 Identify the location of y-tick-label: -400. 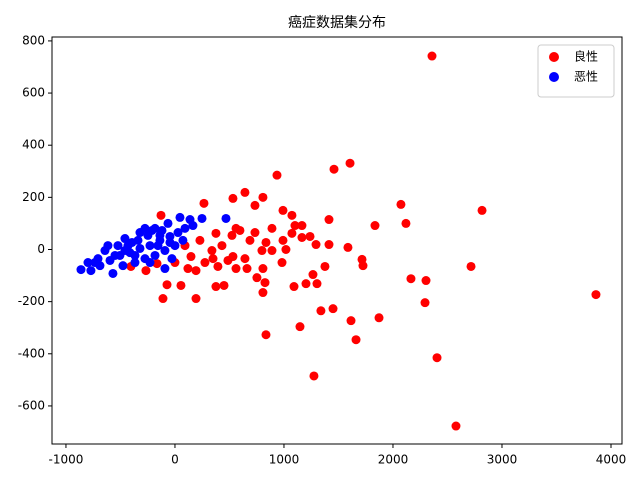
(31, 353).